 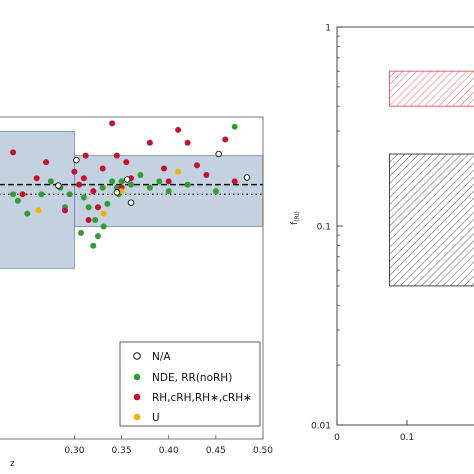 What do you see at coordinates (321, 427) in the screenshot?
I see `y-tick-label-0: 0.01` at bounding box center [321, 427].